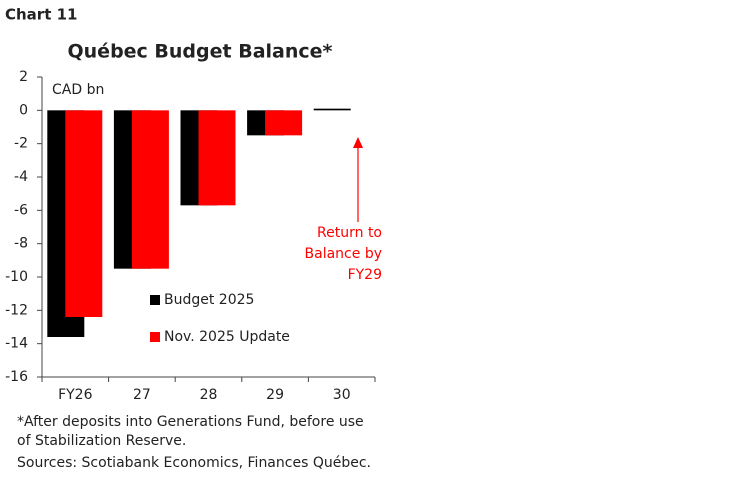 Image resolution: width=749 pixels, height=482 pixels. What do you see at coordinates (342, 395) in the screenshot?
I see `x-tick-label: 30` at bounding box center [342, 395].